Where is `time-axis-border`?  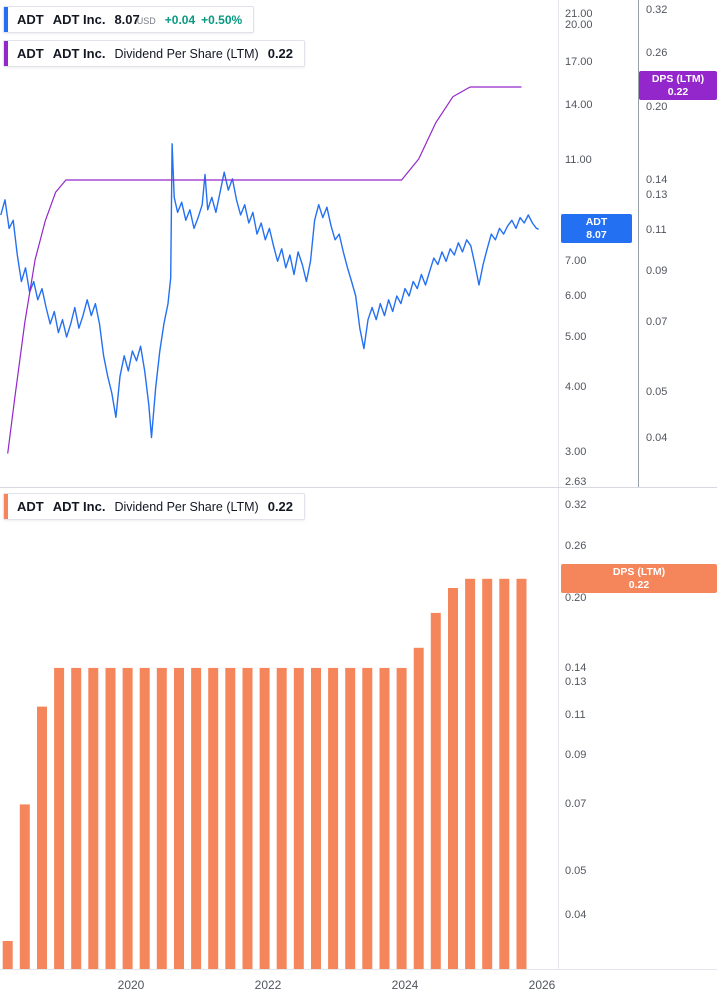
time-axis-border is located at coordinates (358, 969).